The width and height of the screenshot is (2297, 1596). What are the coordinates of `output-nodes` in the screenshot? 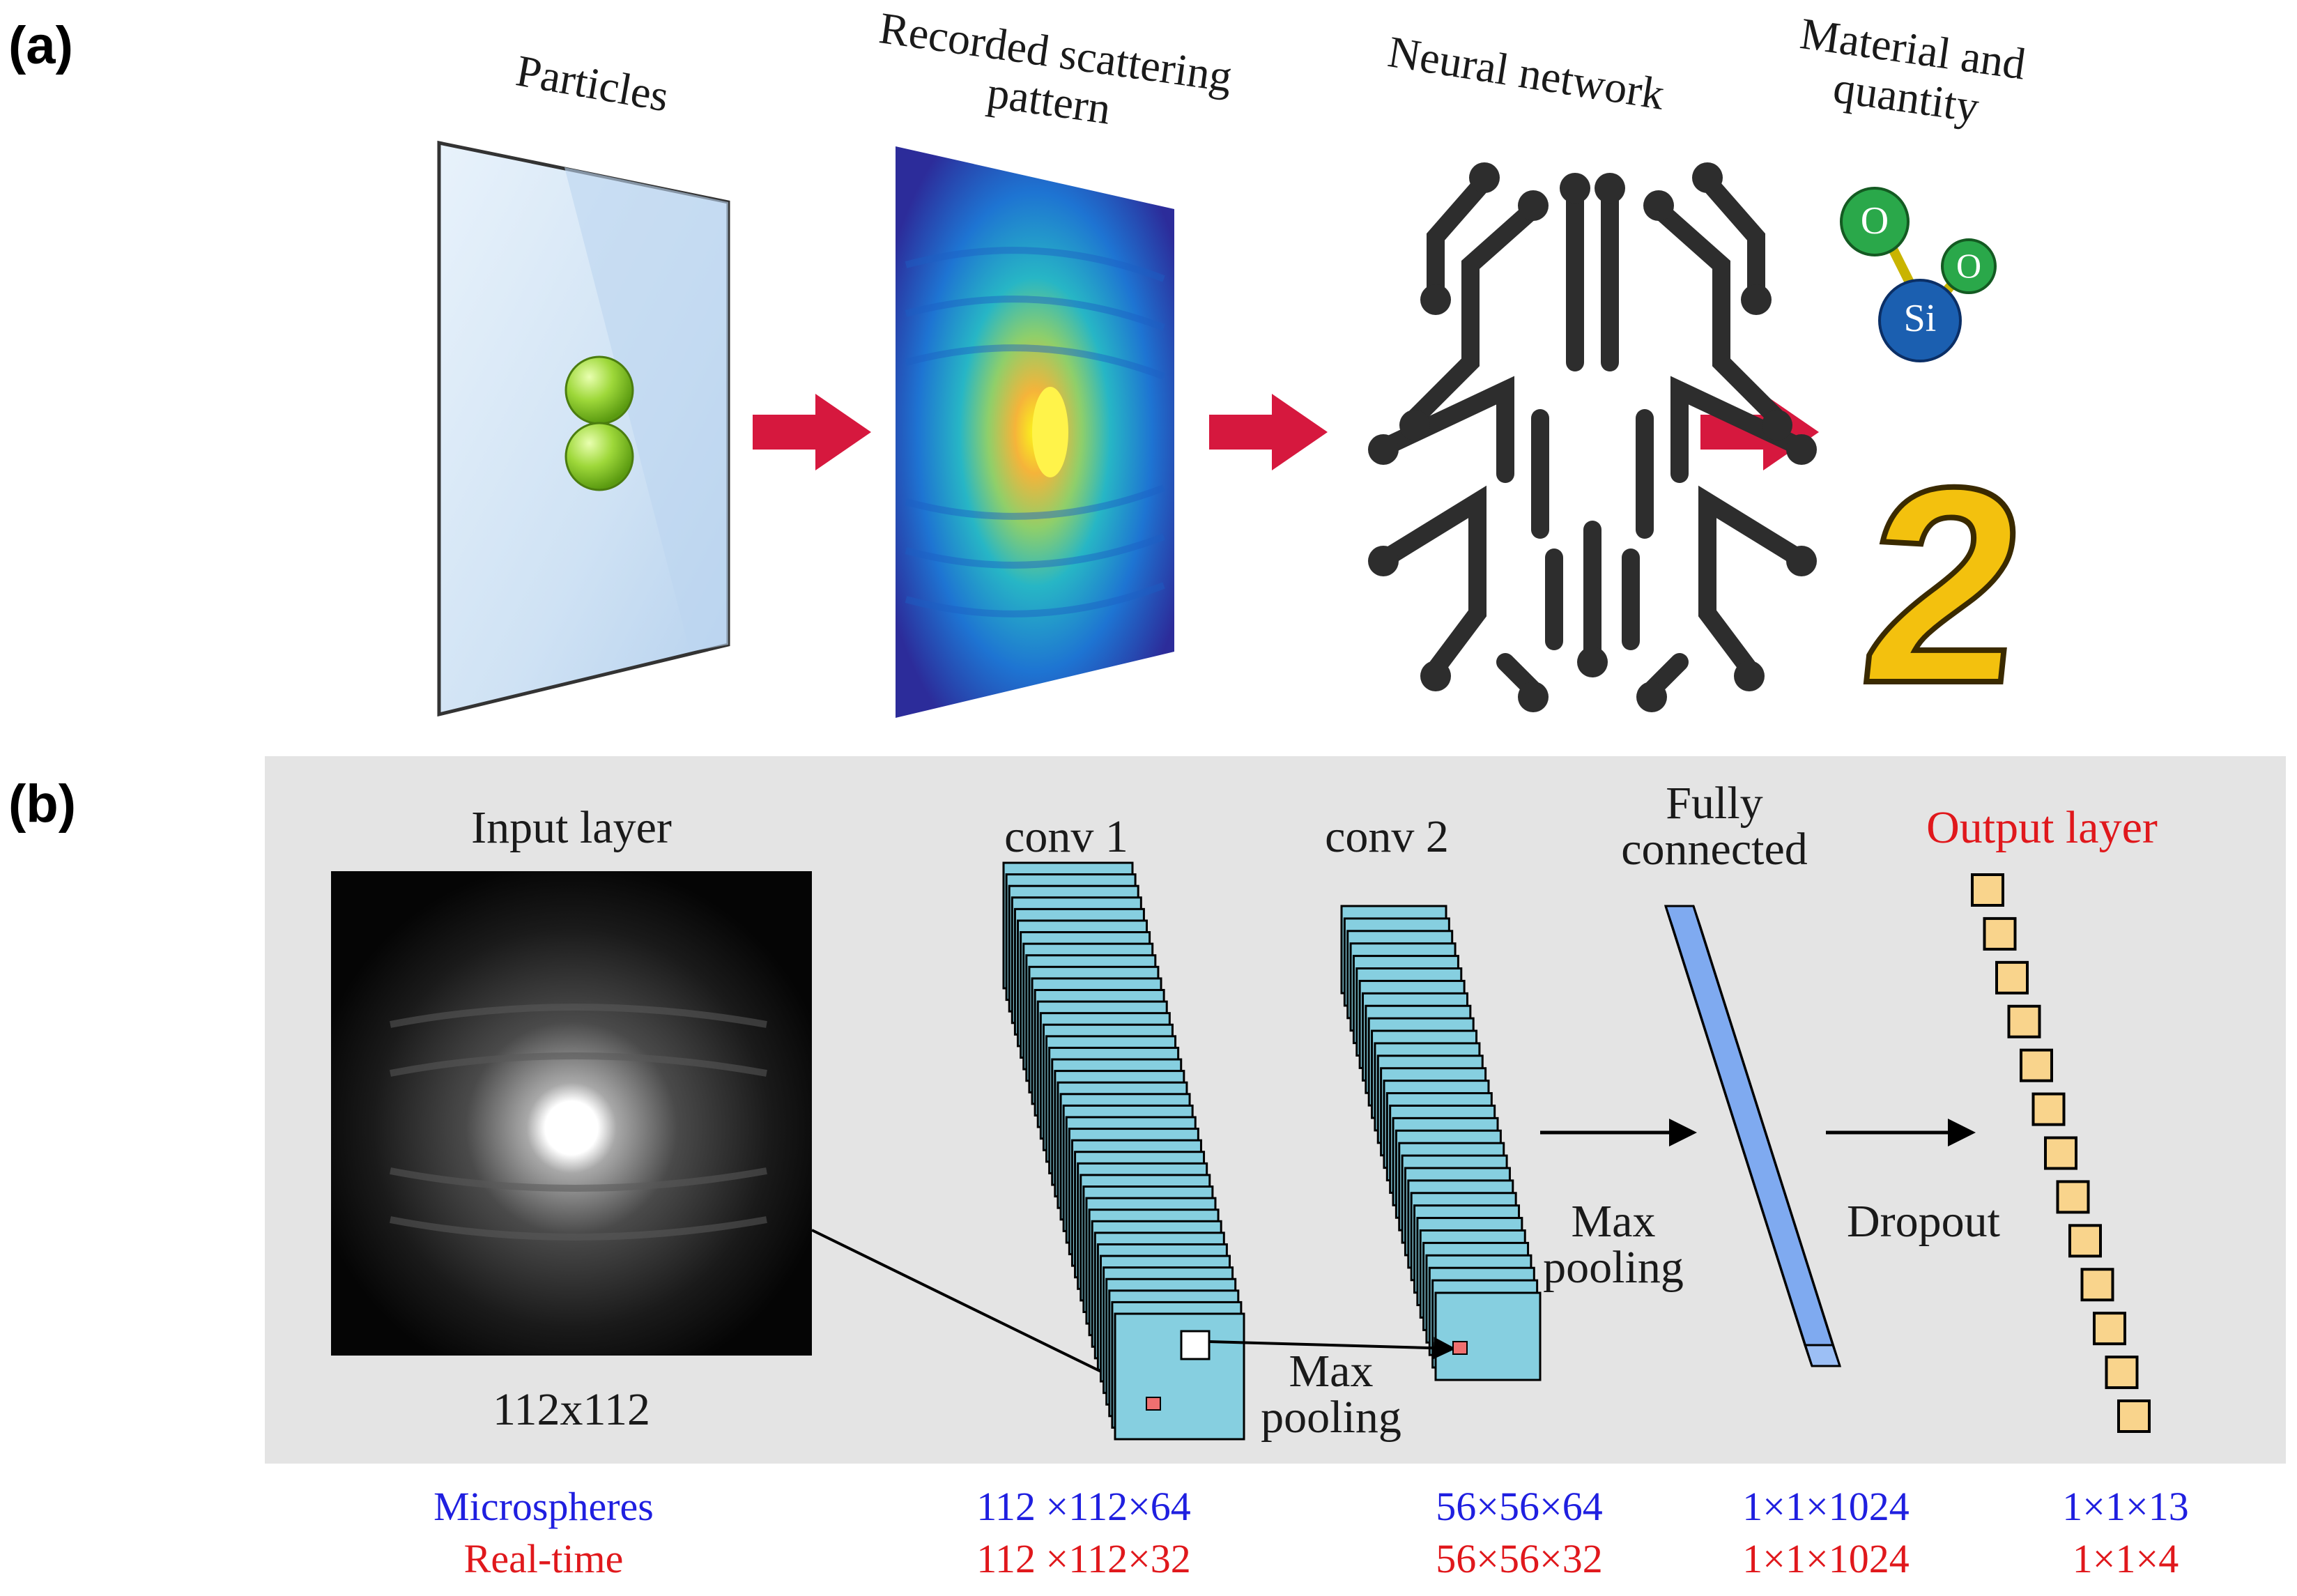 It's located at (2061, 1153).